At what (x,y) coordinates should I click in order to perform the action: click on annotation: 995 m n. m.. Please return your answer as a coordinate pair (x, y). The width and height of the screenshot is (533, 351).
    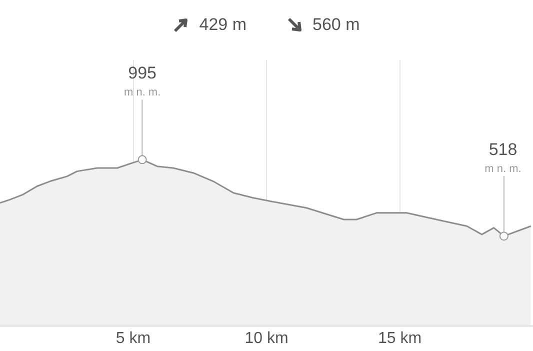
    Looking at the image, I should click on (142, 81).